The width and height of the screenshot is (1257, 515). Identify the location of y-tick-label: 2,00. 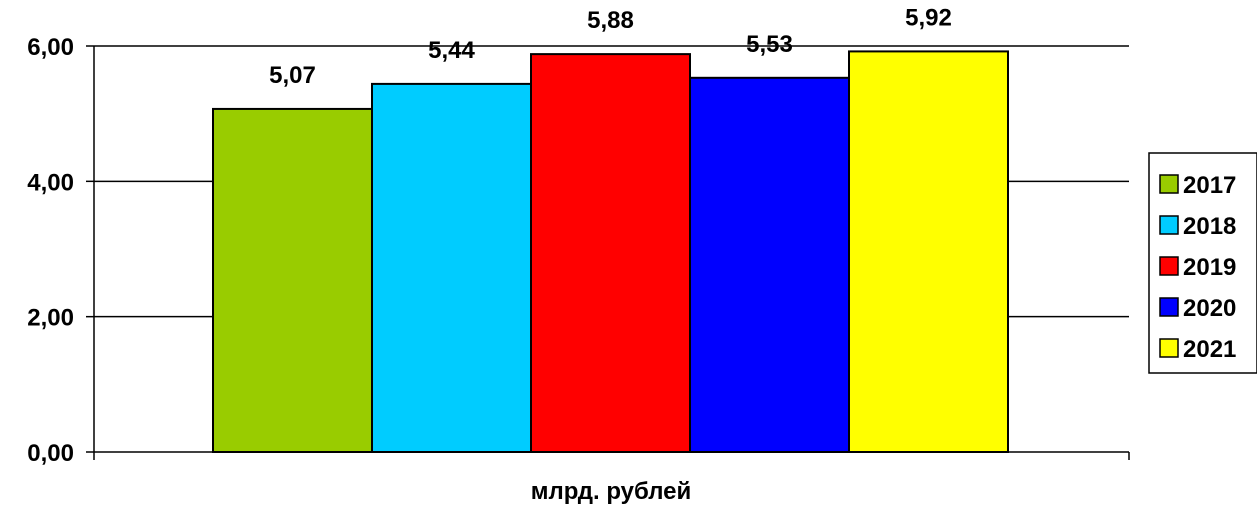
(50, 318).